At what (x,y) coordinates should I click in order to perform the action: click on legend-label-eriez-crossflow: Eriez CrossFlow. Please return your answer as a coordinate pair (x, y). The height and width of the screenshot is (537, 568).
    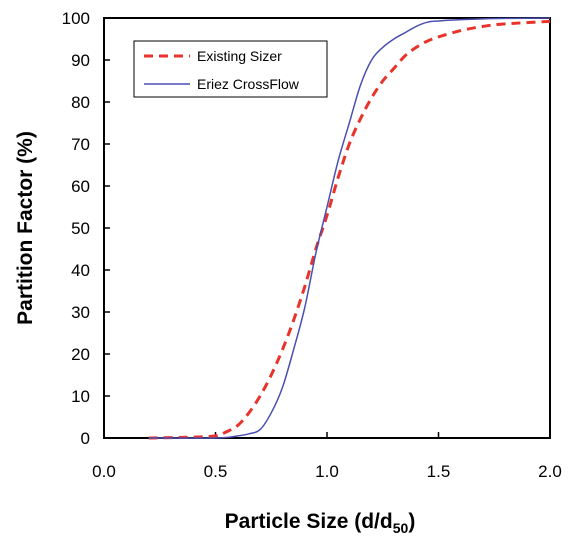
    Looking at the image, I should click on (248, 84).